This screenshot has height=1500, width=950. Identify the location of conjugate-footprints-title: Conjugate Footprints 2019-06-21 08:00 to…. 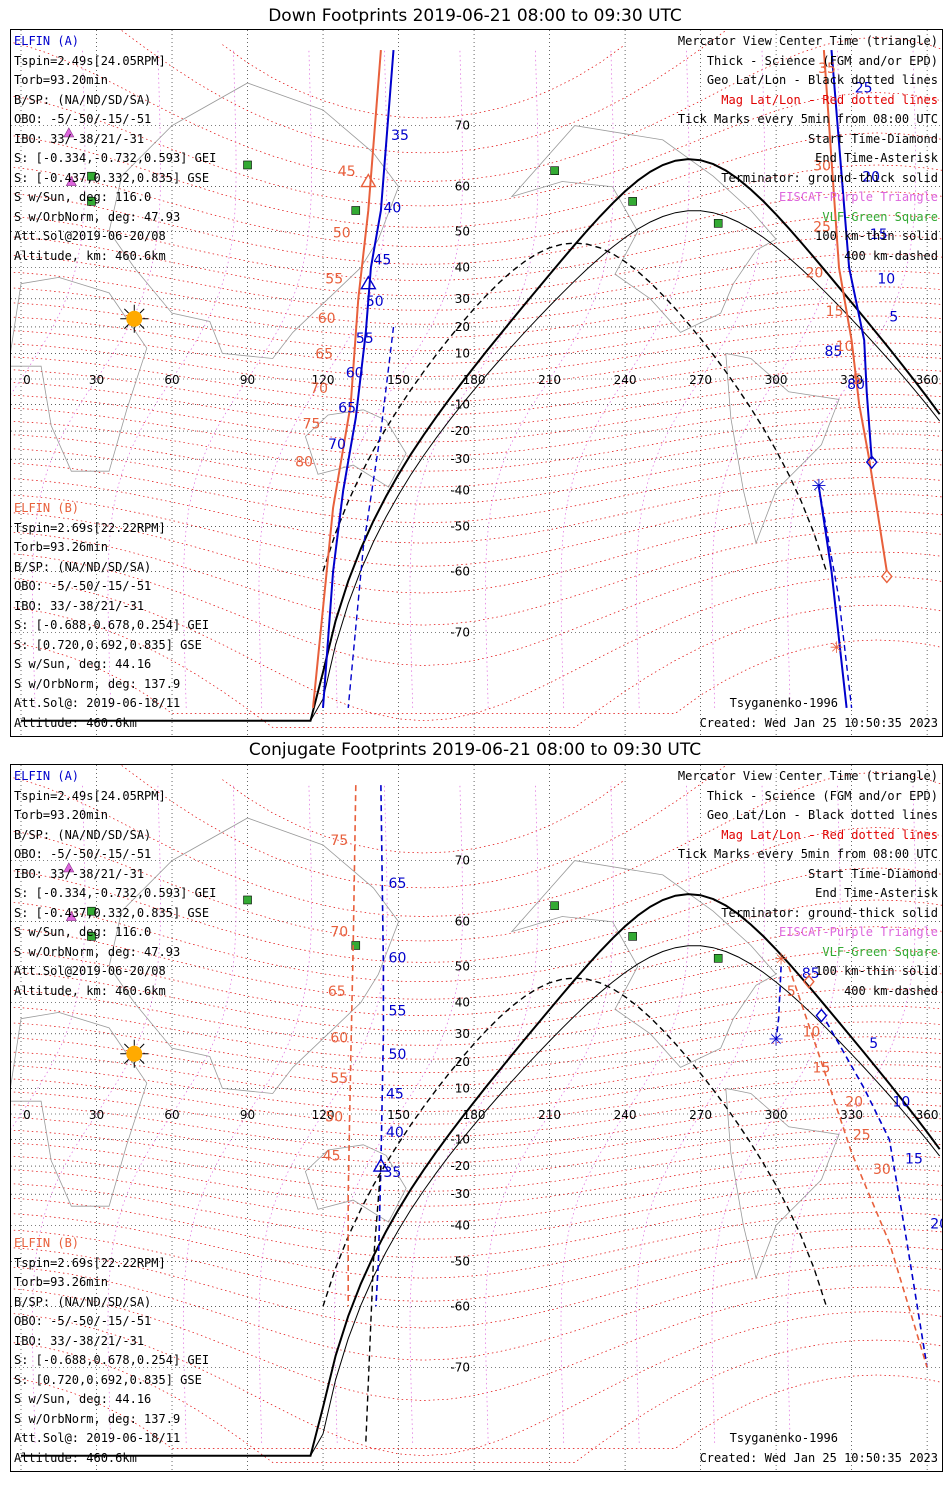
(475, 750).